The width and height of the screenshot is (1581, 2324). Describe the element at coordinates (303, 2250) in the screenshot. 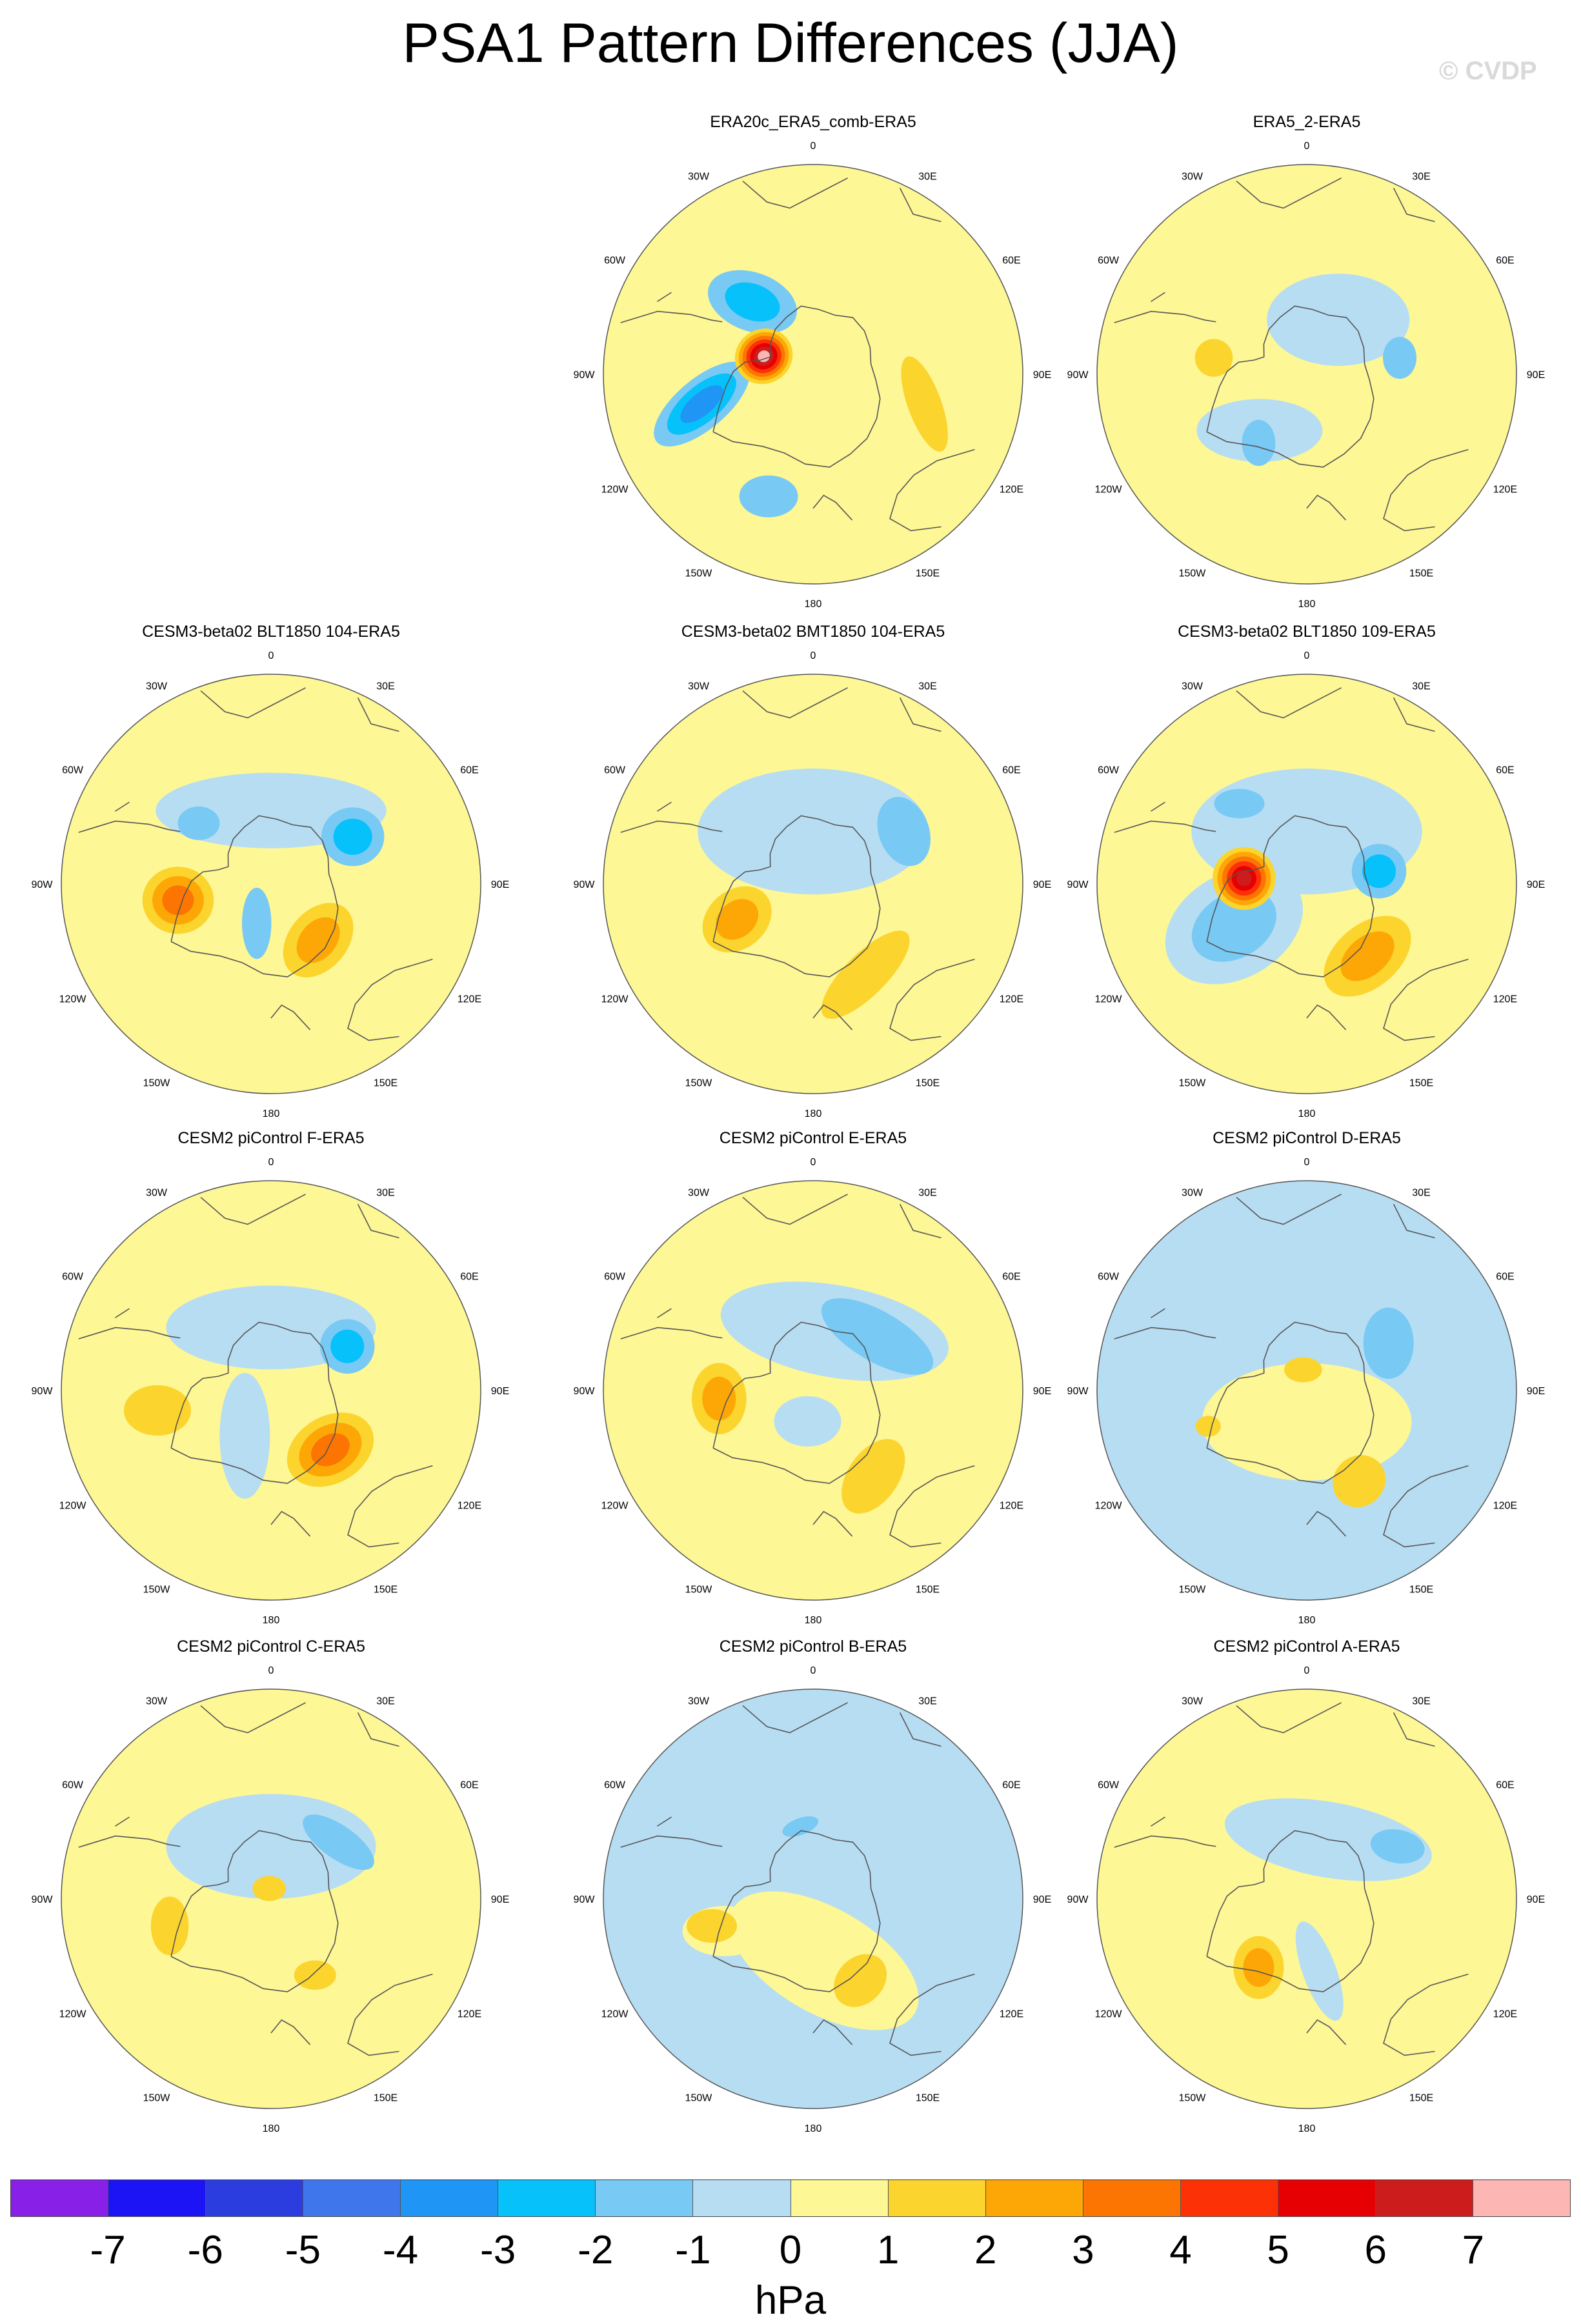

I see `colorbar-tick-label: -5` at that location.